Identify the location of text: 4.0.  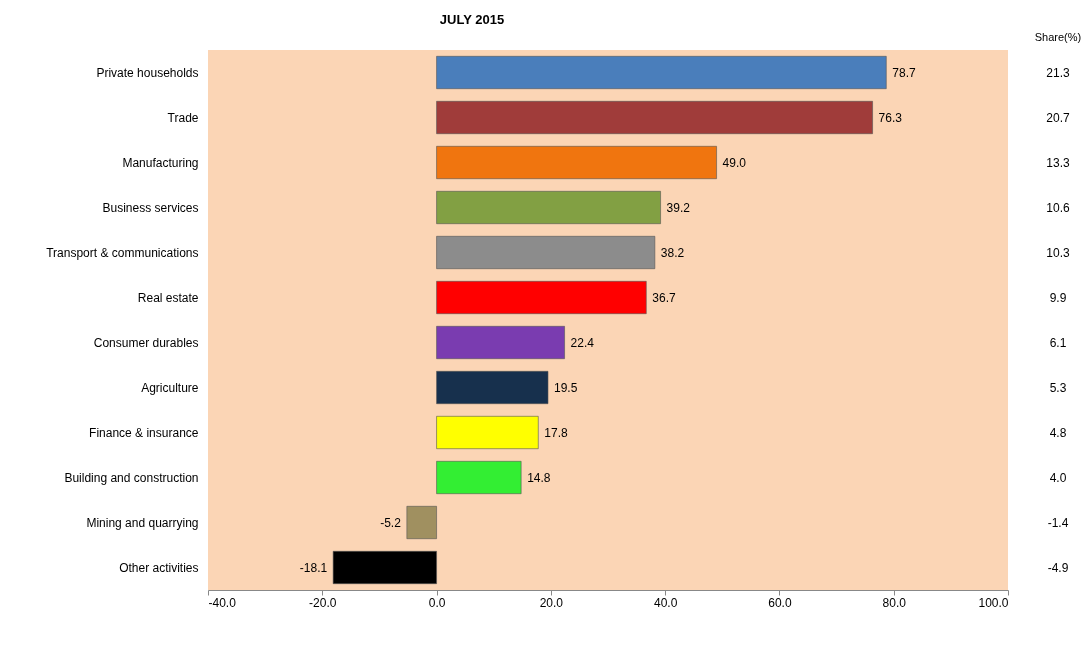
(1058, 477).